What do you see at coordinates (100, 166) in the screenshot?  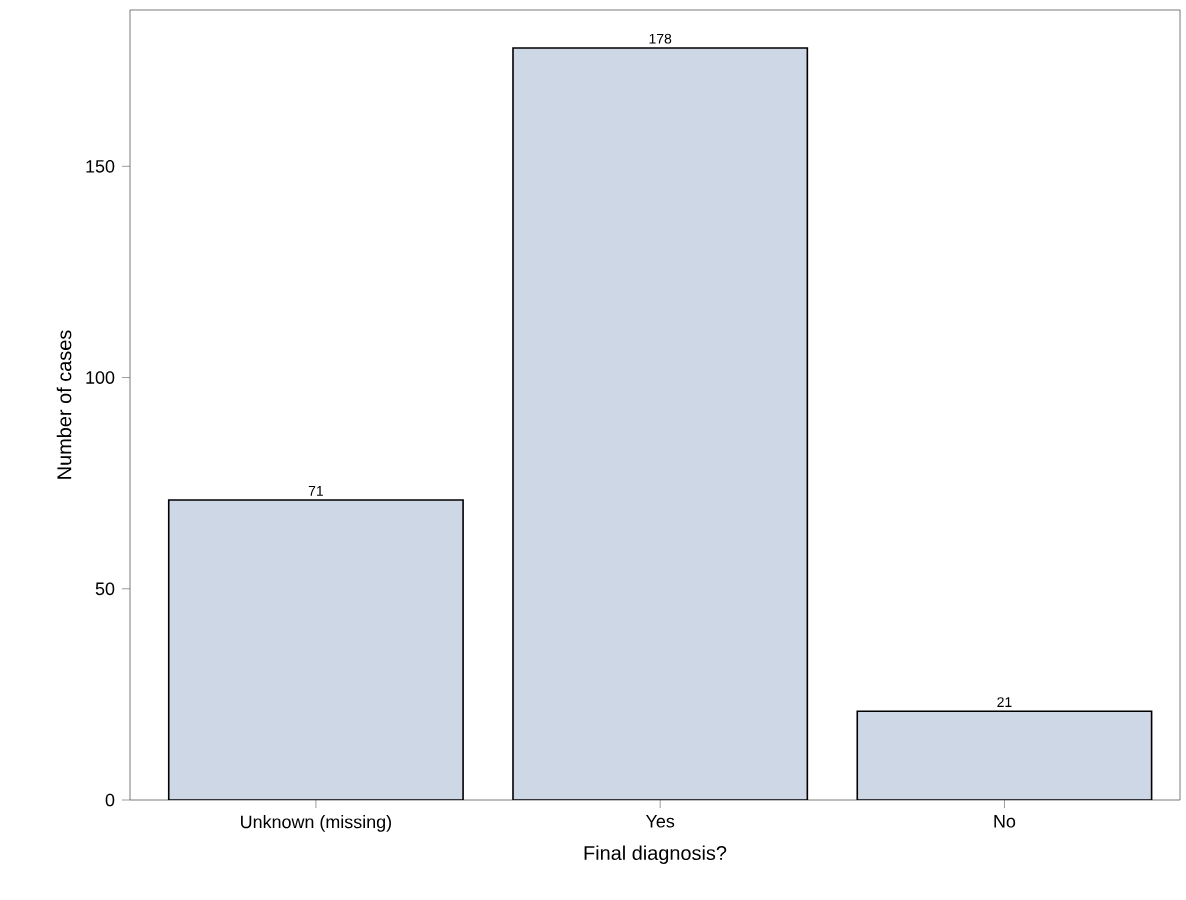 I see `y-tick-label: 150` at bounding box center [100, 166].